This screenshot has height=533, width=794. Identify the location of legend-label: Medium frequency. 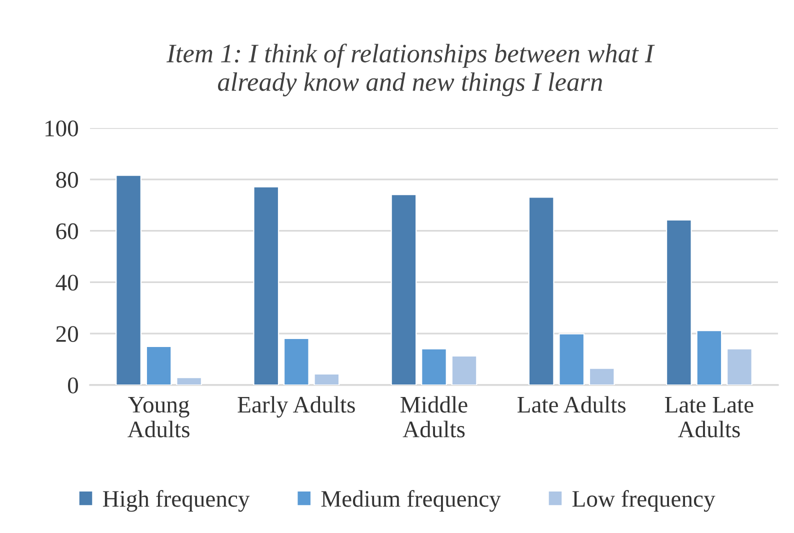
(411, 501).